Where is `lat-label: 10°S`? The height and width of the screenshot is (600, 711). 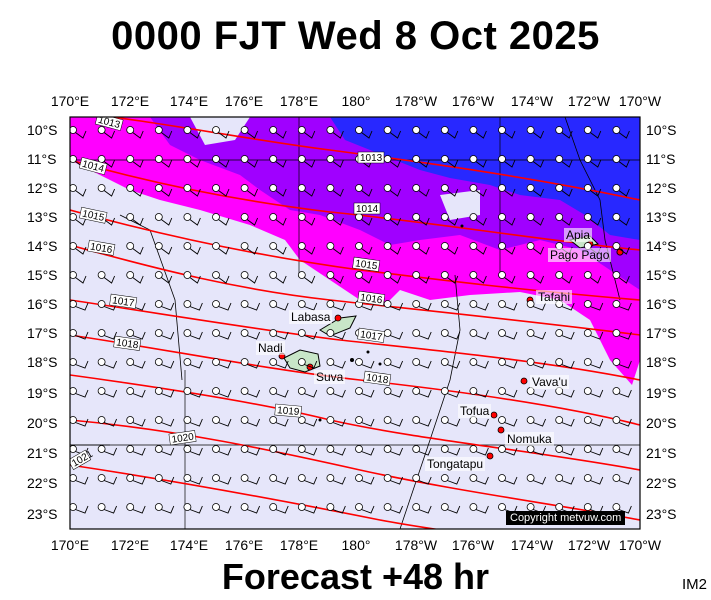 lat-label: 10°S is located at coordinates (661, 130).